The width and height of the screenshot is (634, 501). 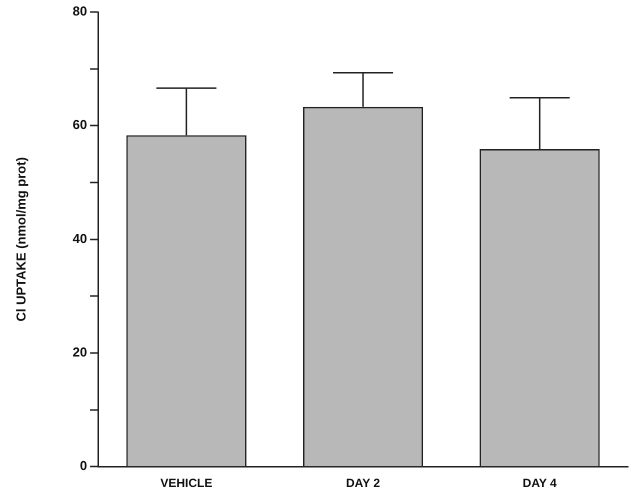 What do you see at coordinates (80, 352) in the screenshot?
I see `y-tick-label: 20` at bounding box center [80, 352].